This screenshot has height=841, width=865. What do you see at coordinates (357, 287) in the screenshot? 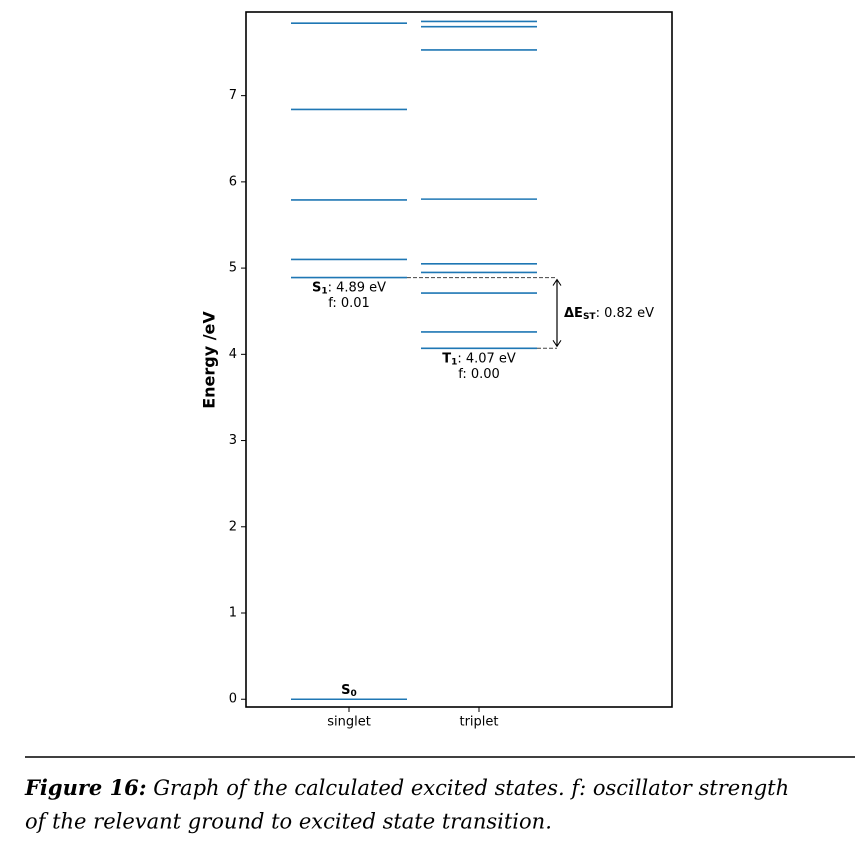
I see `annotation-energy: : 4.89 eV` at bounding box center [357, 287].